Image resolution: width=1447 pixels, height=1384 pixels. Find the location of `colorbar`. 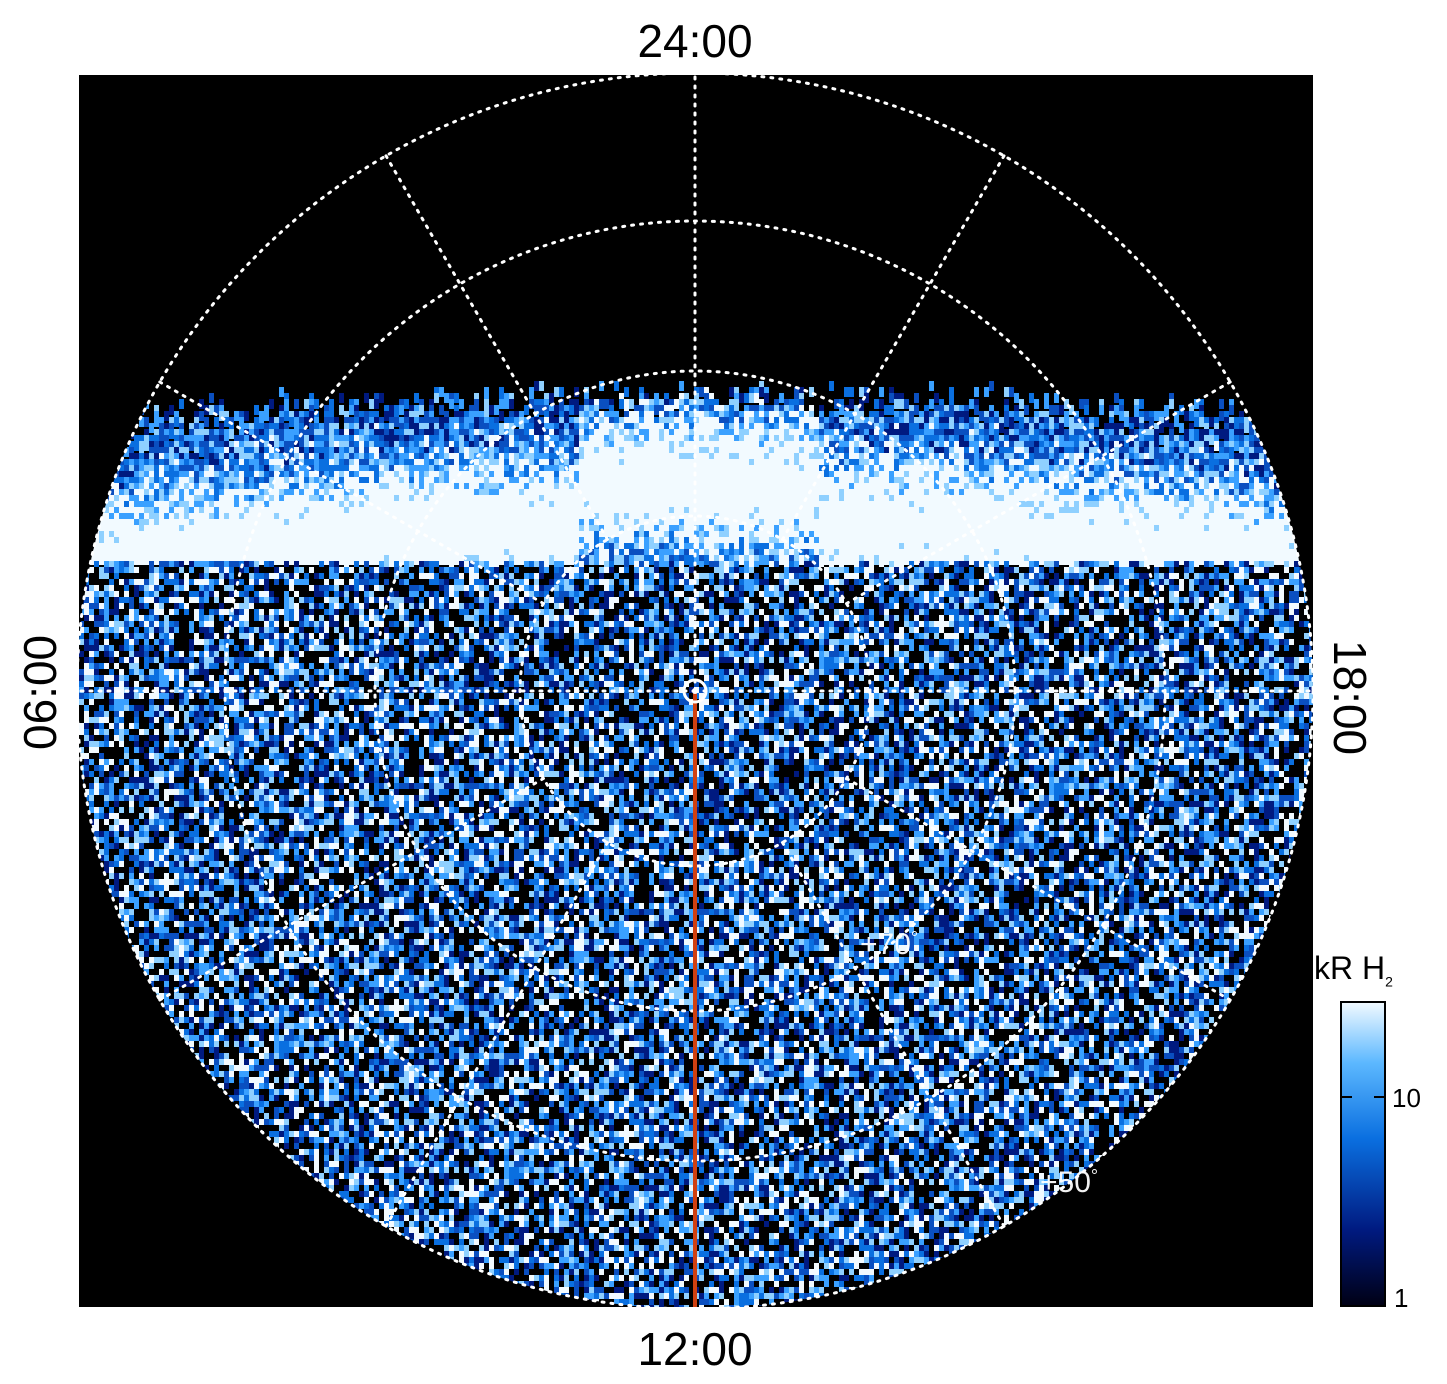

colorbar is located at coordinates (1363, 1154).